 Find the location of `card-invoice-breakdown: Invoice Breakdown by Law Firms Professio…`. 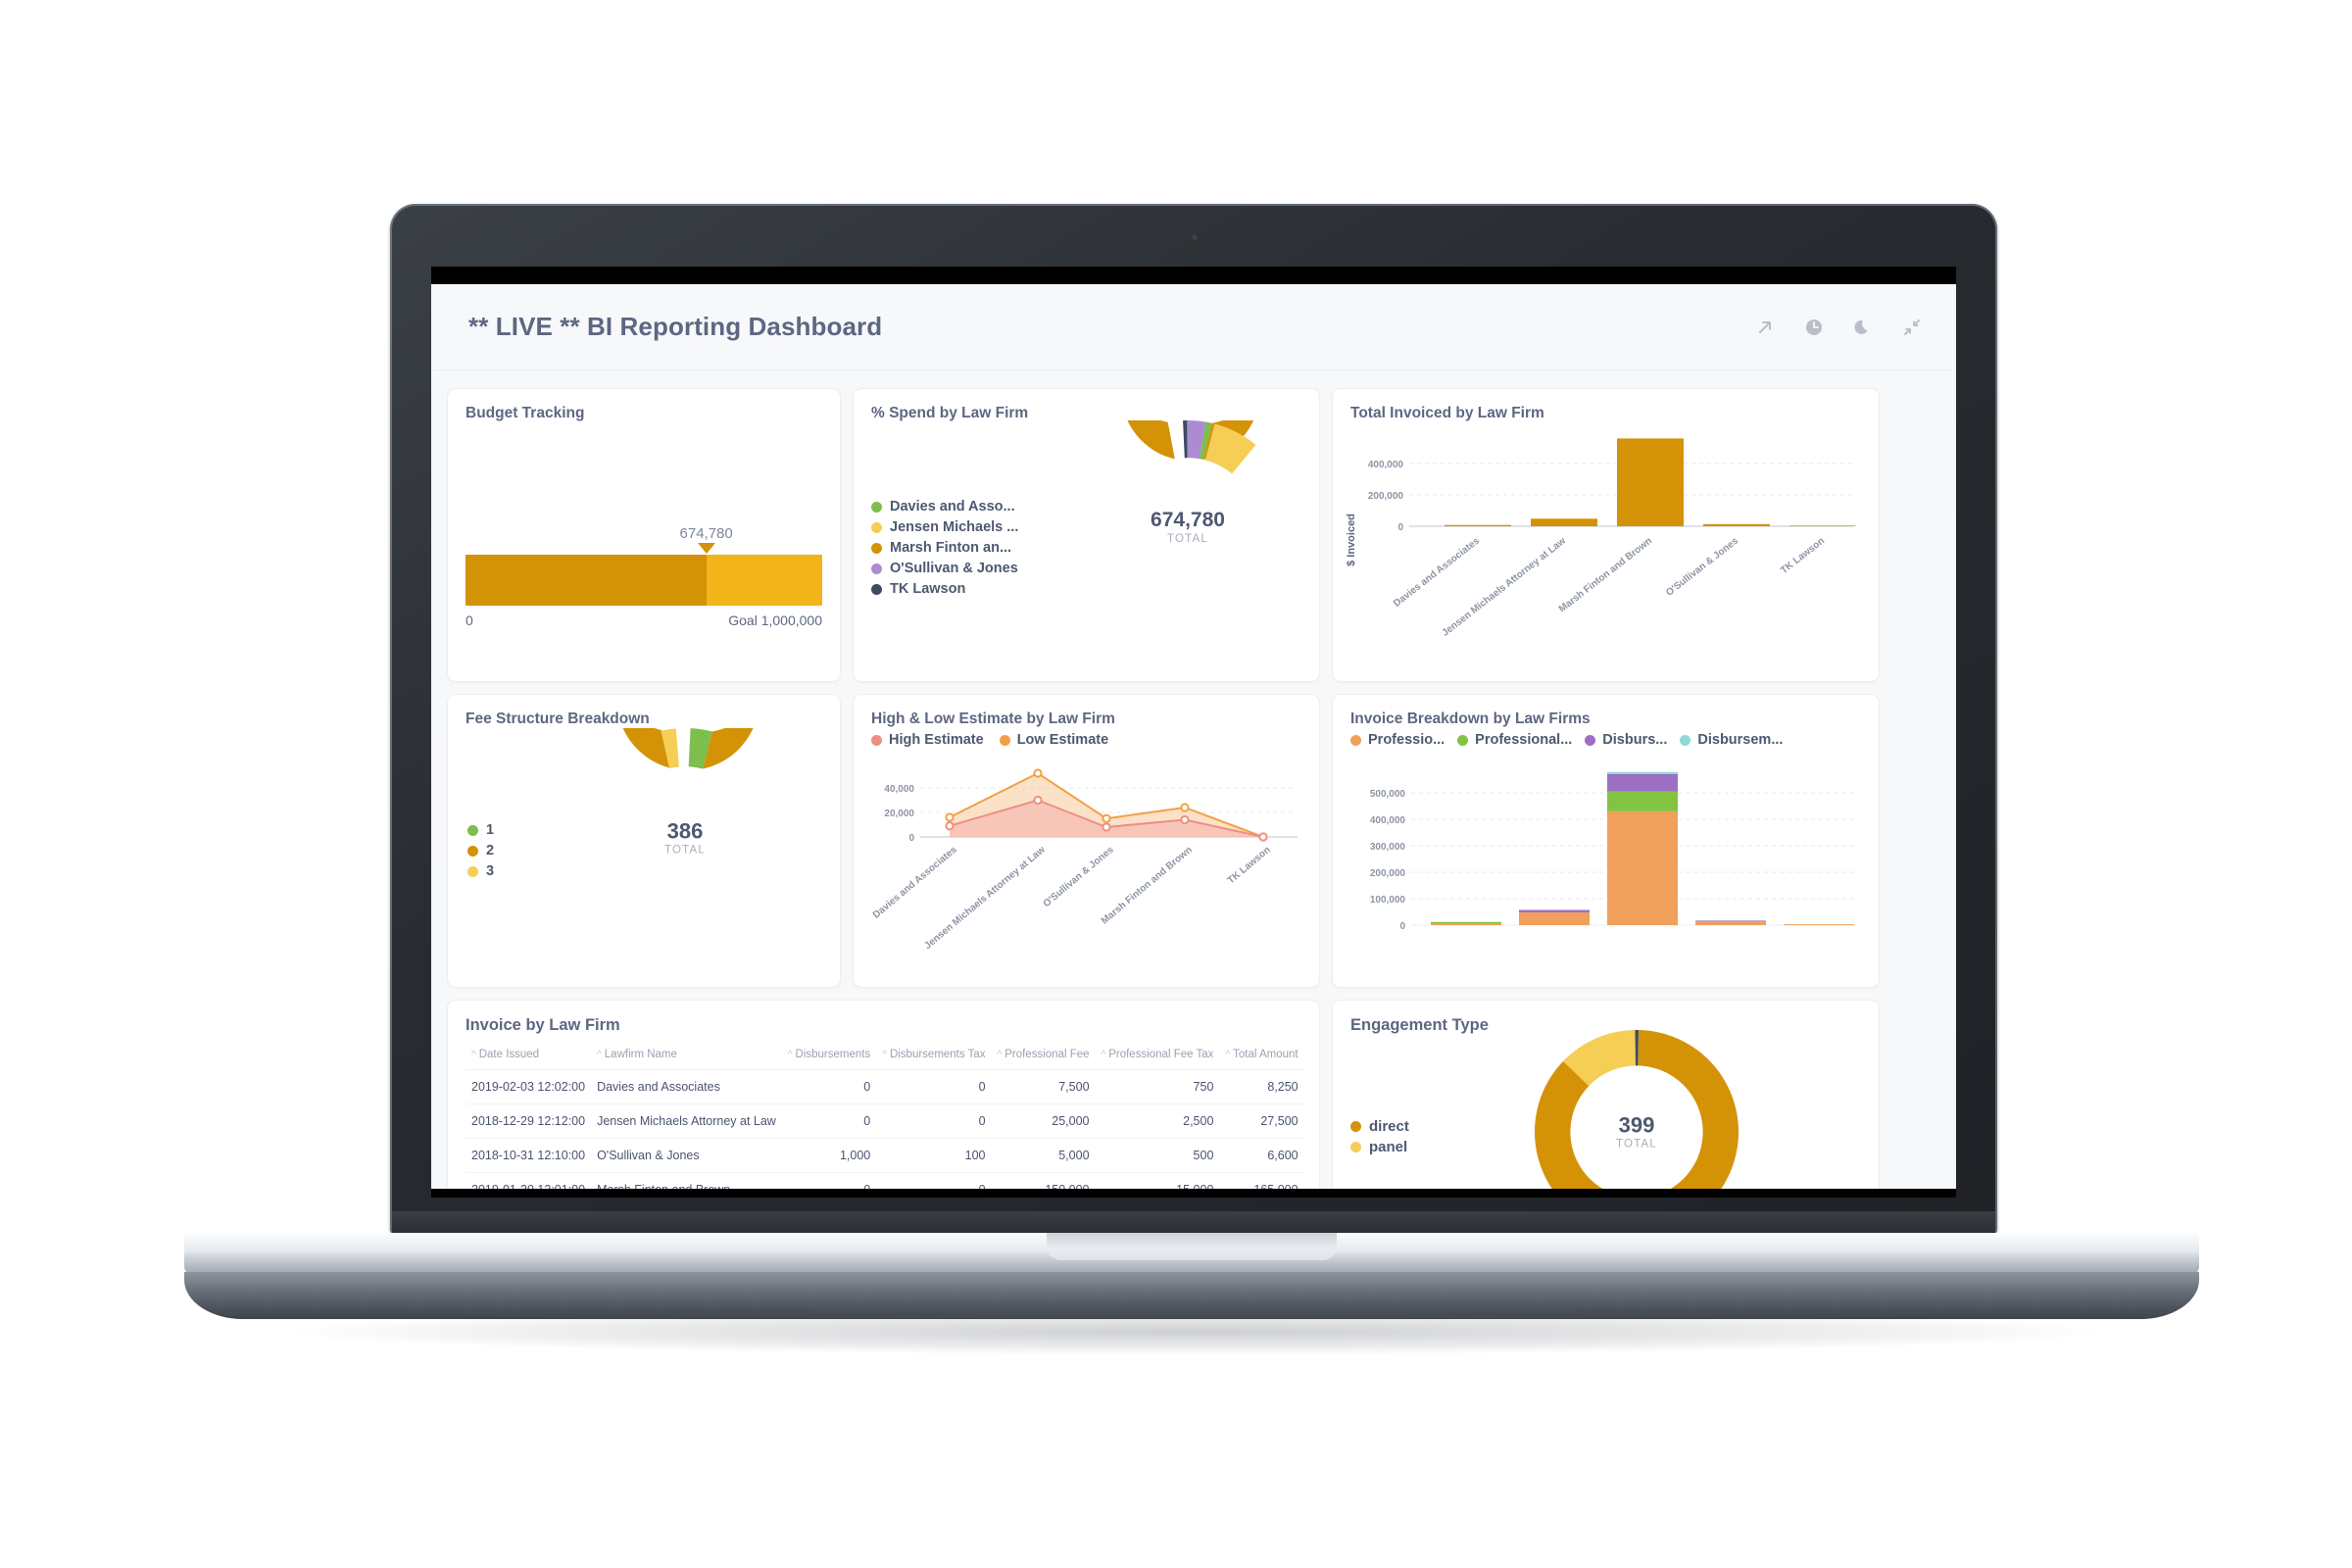

card-invoice-breakdown: Invoice Breakdown by Law Firms Professio… is located at coordinates (1606, 841).